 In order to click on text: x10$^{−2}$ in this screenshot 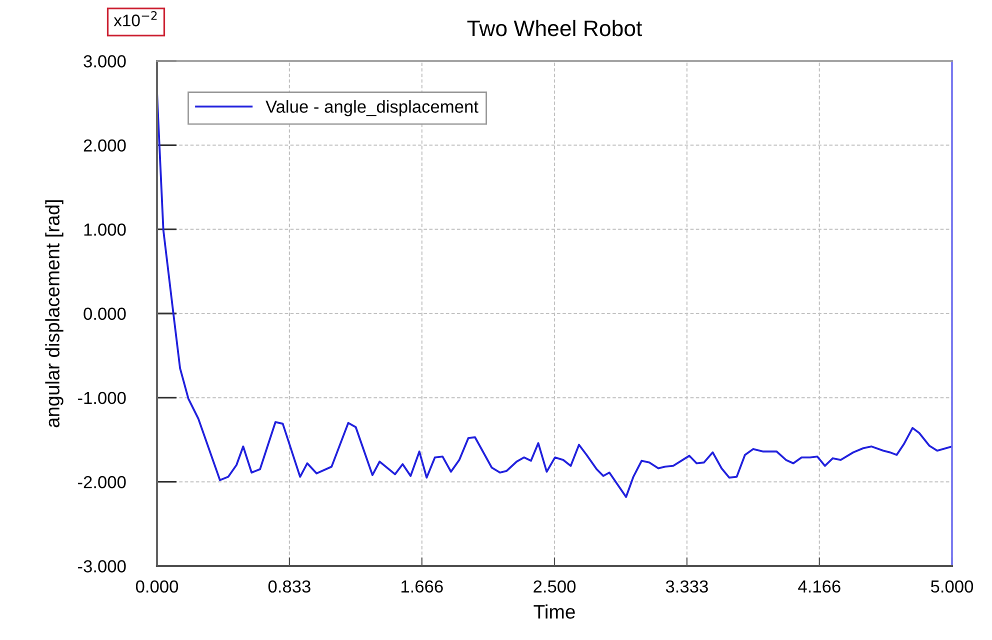, I will do `click(135, 18)`.